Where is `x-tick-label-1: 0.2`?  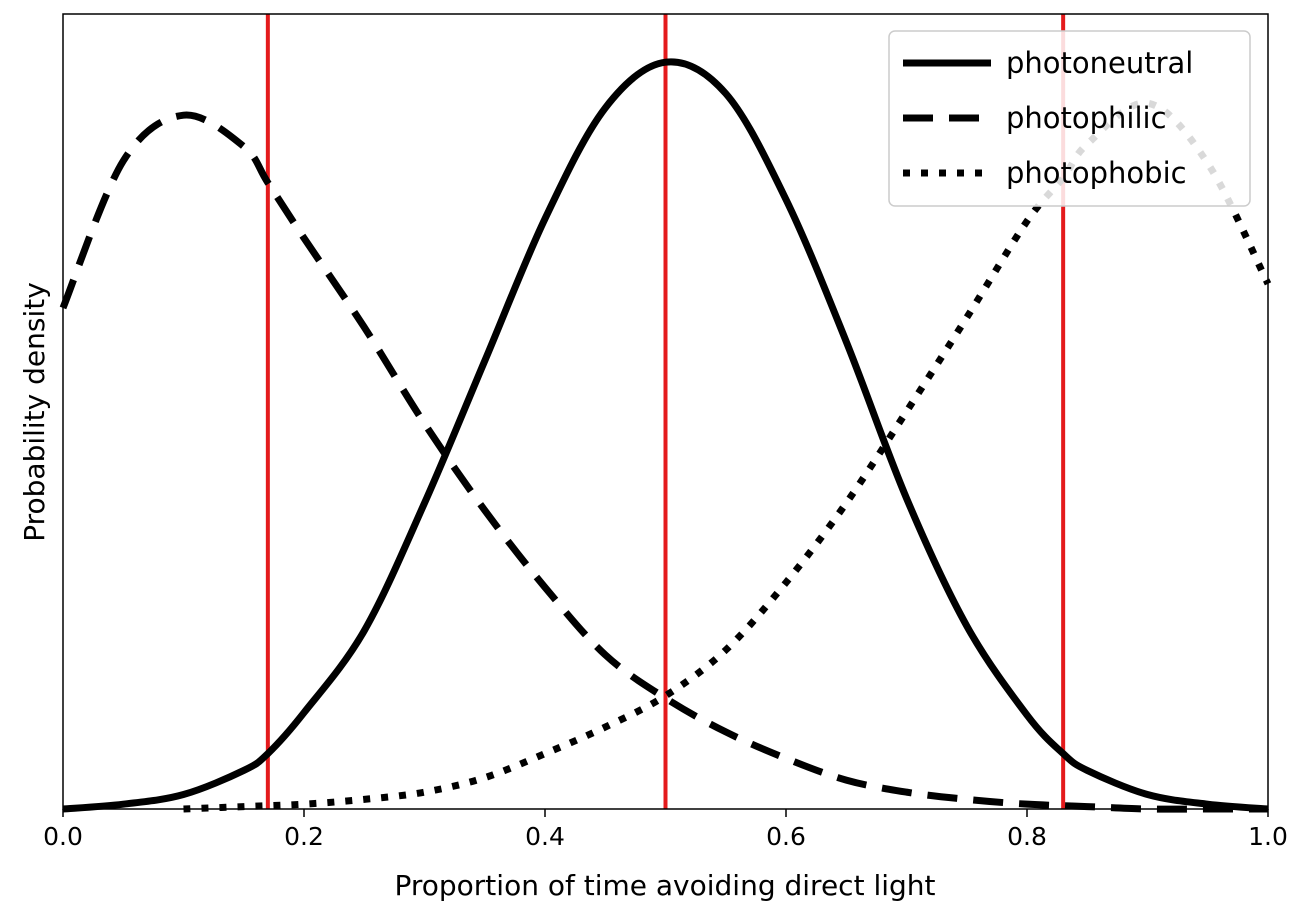 x-tick-label-1: 0.2 is located at coordinates (304, 836).